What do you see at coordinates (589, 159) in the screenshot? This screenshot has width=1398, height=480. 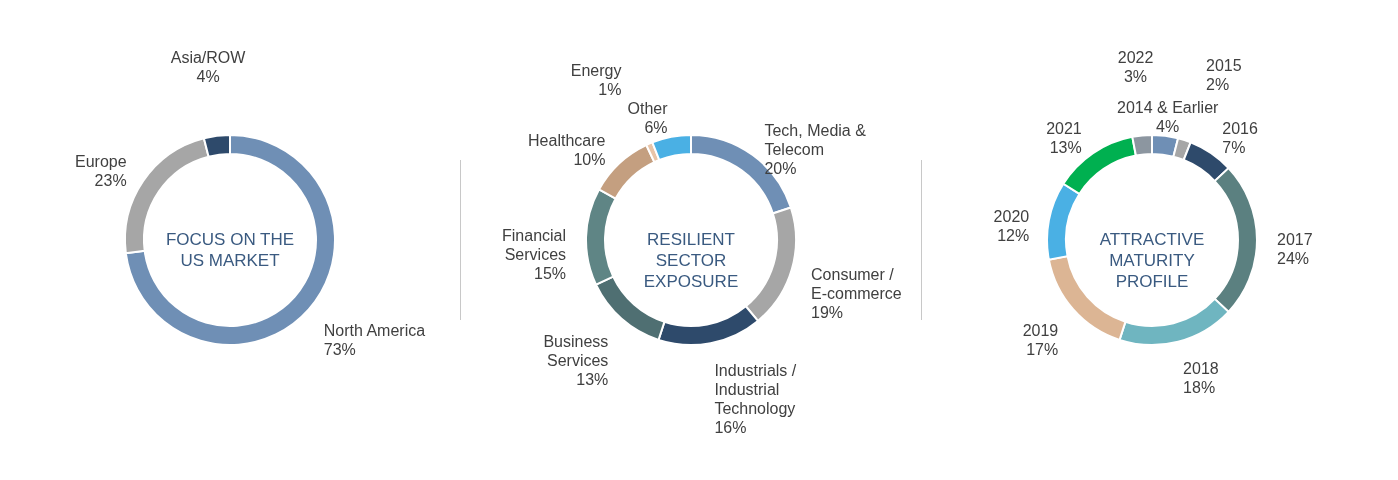 I see `data-label: 10%` at bounding box center [589, 159].